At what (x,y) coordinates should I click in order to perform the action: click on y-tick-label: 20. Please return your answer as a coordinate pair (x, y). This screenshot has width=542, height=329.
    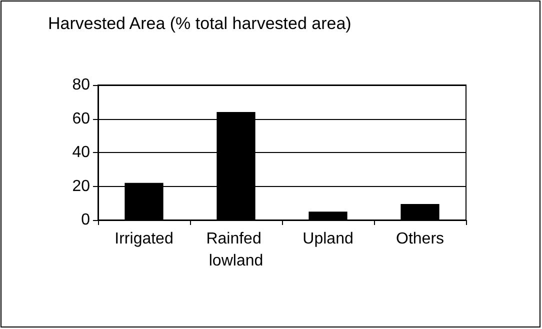
    Looking at the image, I should click on (81, 186).